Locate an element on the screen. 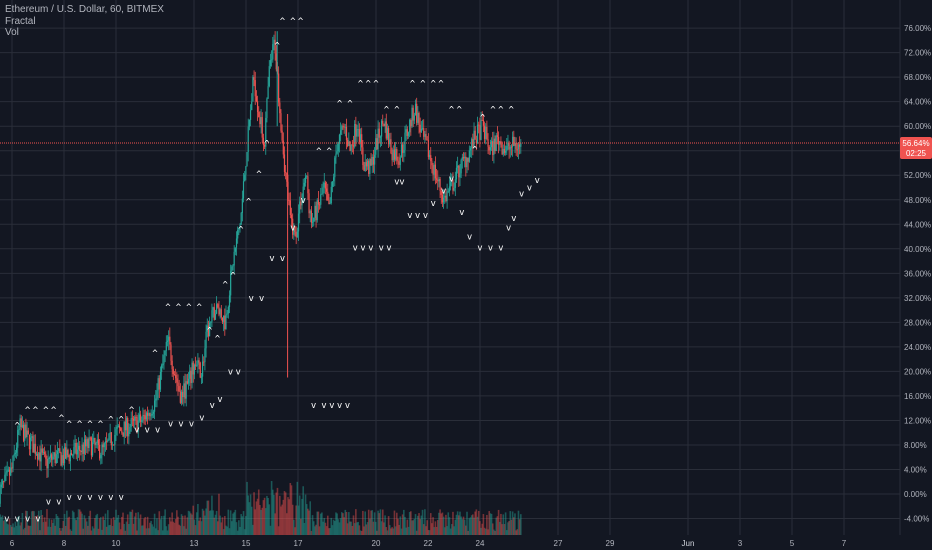 The height and width of the screenshot is (550, 932). x-tick-label: 17 is located at coordinates (298, 543).